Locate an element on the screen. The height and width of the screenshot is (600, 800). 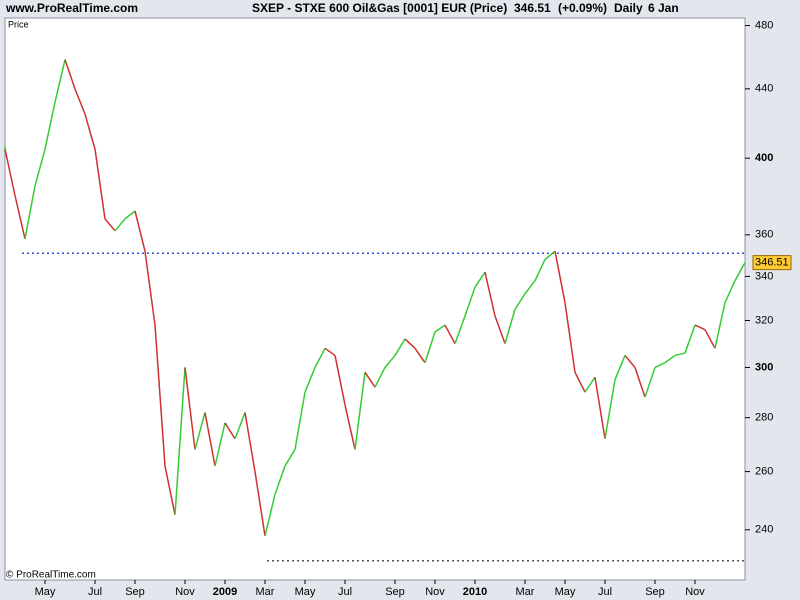
y-tick-label: 400 is located at coordinates (764, 158).